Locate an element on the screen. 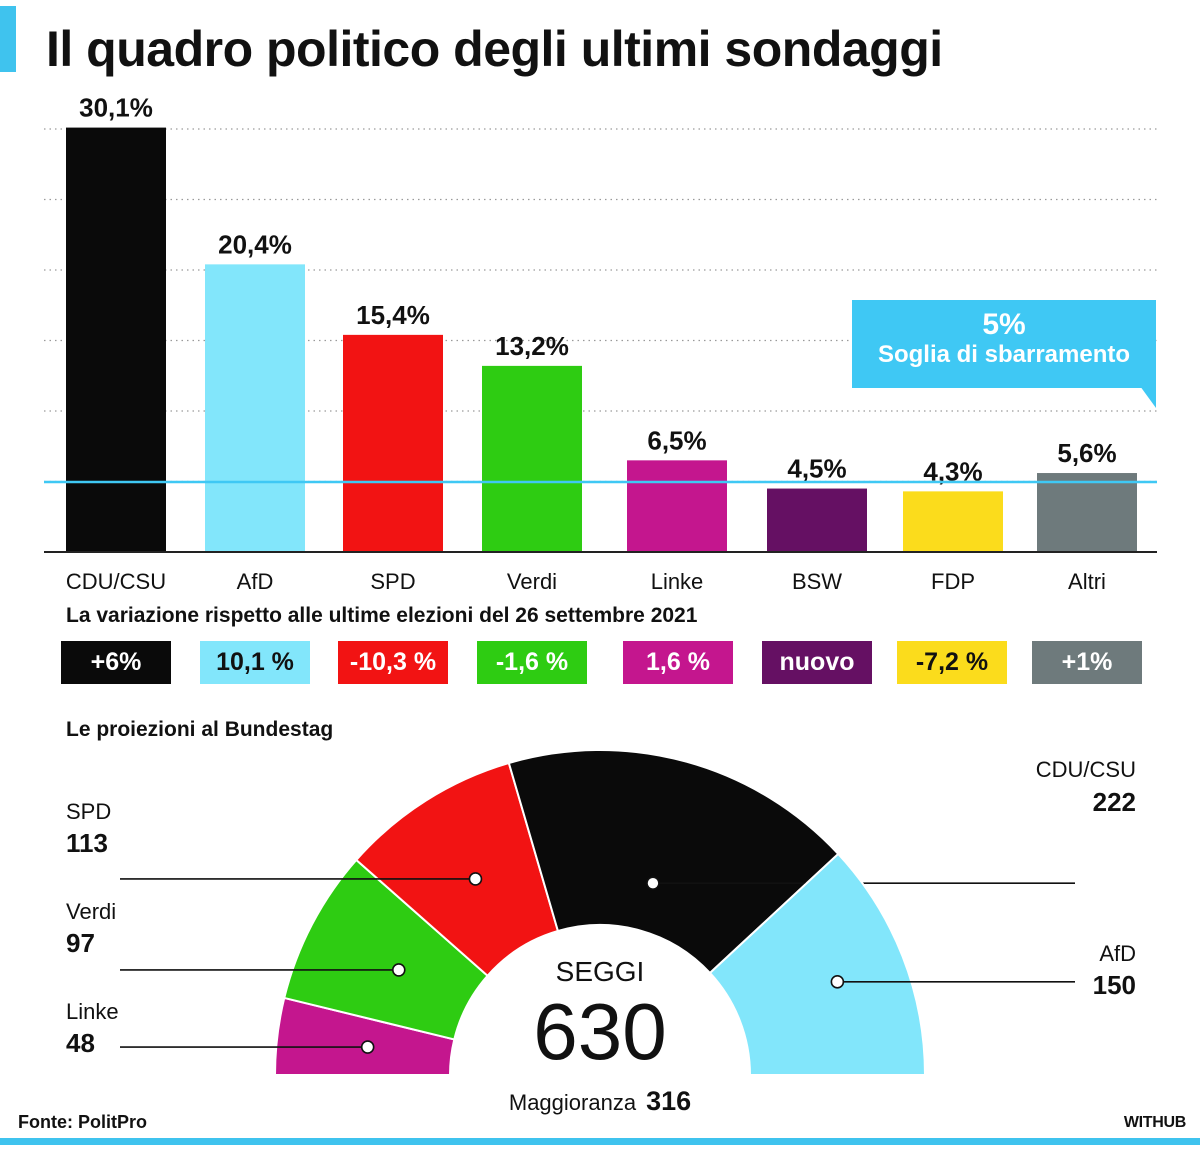 The height and width of the screenshot is (1151, 1200). variation-value: -7,2 % is located at coordinates (952, 662).